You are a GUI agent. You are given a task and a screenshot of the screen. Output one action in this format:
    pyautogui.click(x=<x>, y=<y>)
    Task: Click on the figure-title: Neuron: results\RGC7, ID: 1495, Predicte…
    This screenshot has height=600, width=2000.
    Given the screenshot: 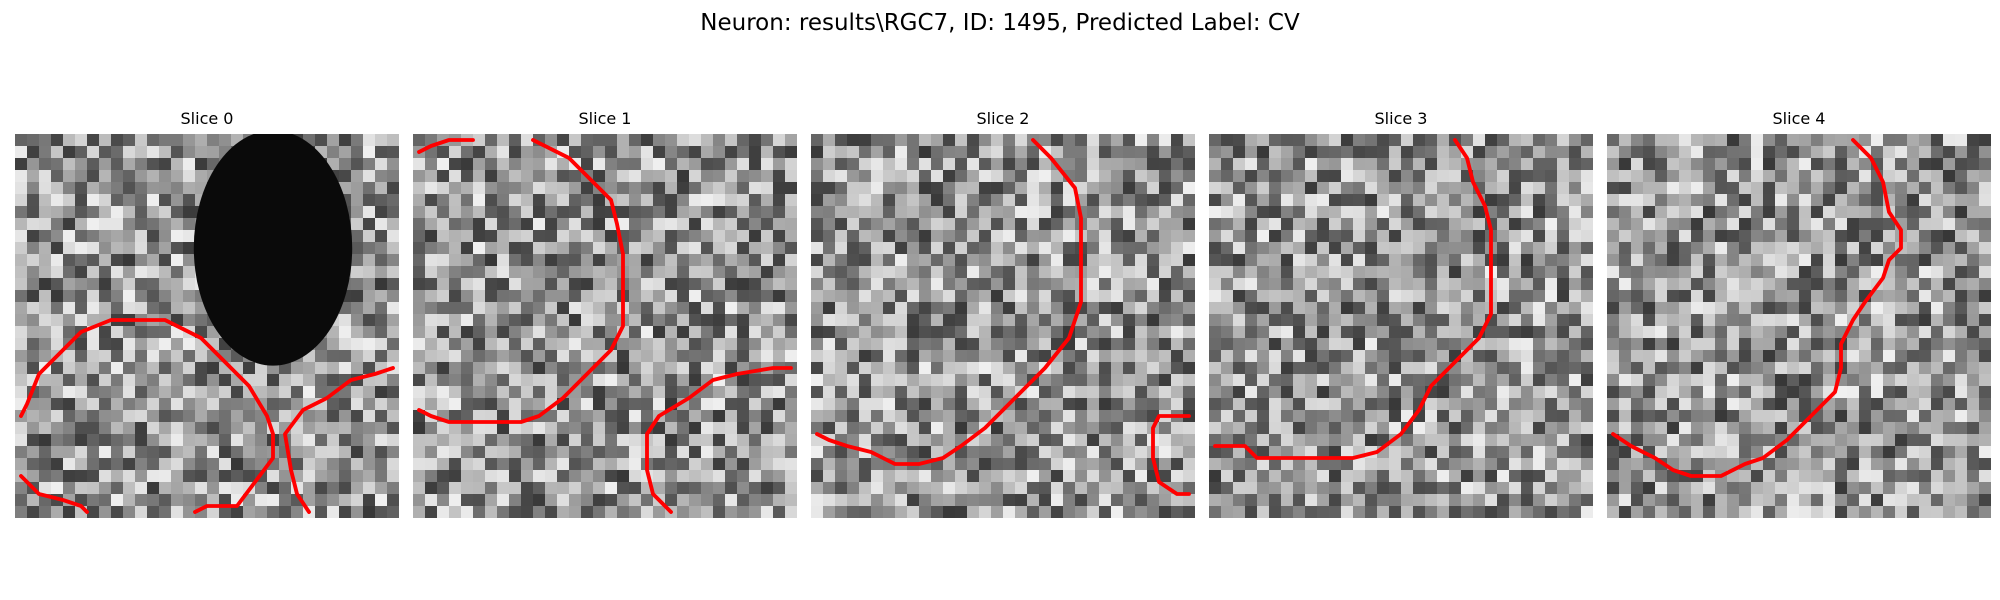 What is the action you would take?
    pyautogui.click(x=1000, y=23)
    